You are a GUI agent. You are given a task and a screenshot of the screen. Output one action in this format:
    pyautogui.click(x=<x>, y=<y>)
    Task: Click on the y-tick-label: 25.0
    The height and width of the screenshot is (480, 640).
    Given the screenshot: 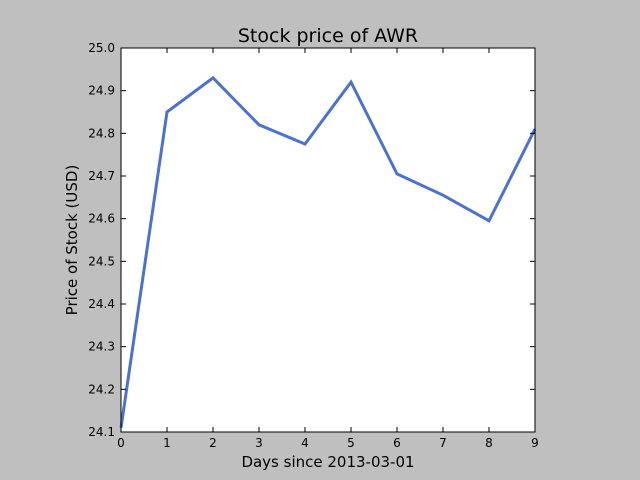 What is the action you would take?
    pyautogui.click(x=101, y=48)
    